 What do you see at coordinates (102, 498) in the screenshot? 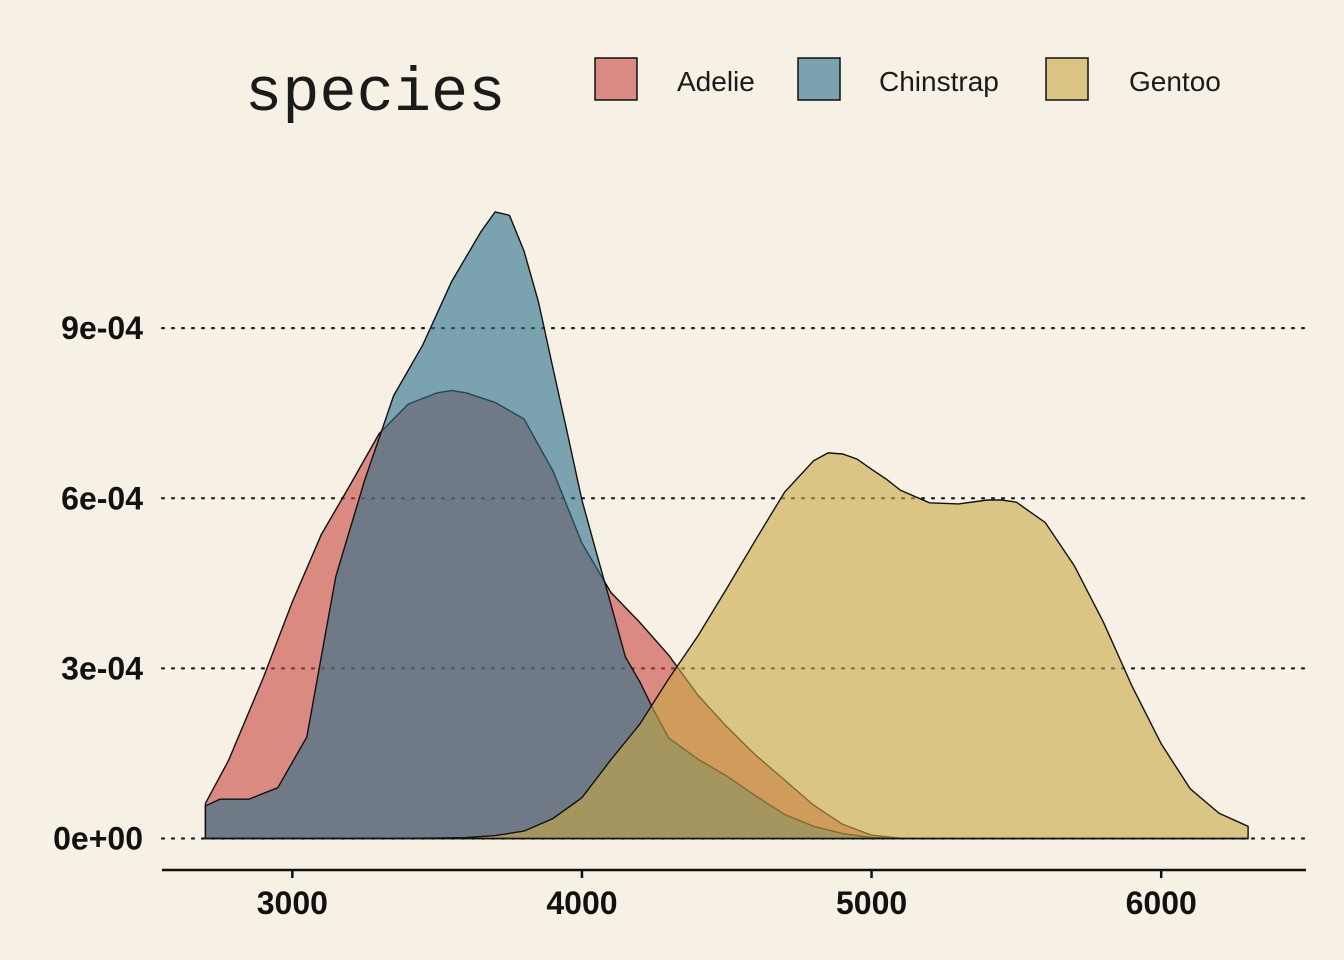
I see `y-tick-label: 6e-04` at bounding box center [102, 498].